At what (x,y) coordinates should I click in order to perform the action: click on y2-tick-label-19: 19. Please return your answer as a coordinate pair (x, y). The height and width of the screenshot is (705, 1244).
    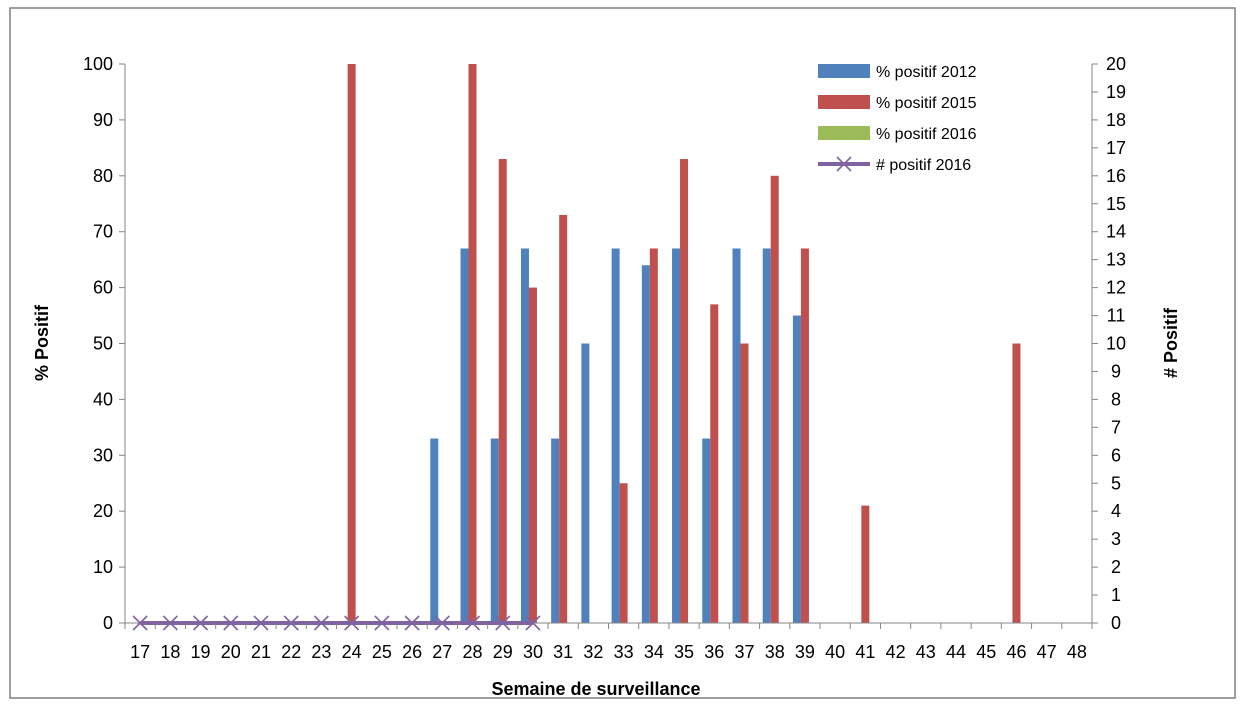
    Looking at the image, I should click on (1116, 92).